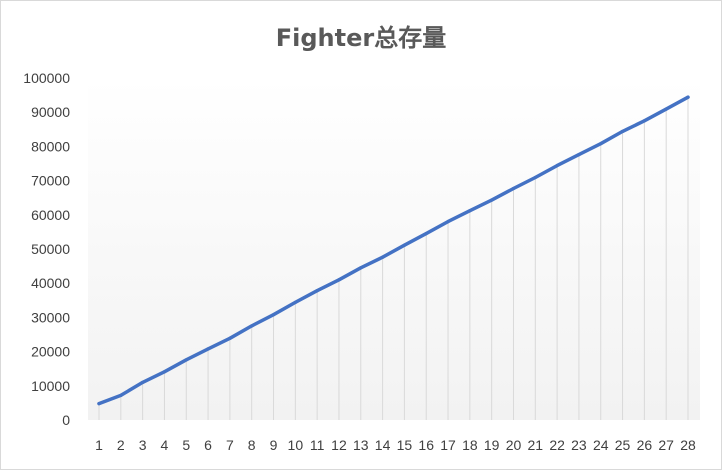 Image resolution: width=722 pixels, height=470 pixels. What do you see at coordinates (230, 445) in the screenshot?
I see `x-tick-label: 7` at bounding box center [230, 445].